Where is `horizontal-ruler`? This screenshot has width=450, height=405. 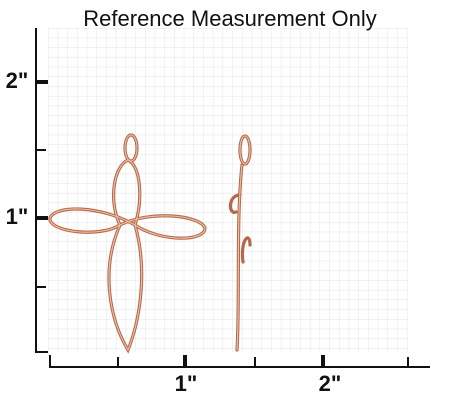
horizontal-ruler is located at coordinates (239, 361).